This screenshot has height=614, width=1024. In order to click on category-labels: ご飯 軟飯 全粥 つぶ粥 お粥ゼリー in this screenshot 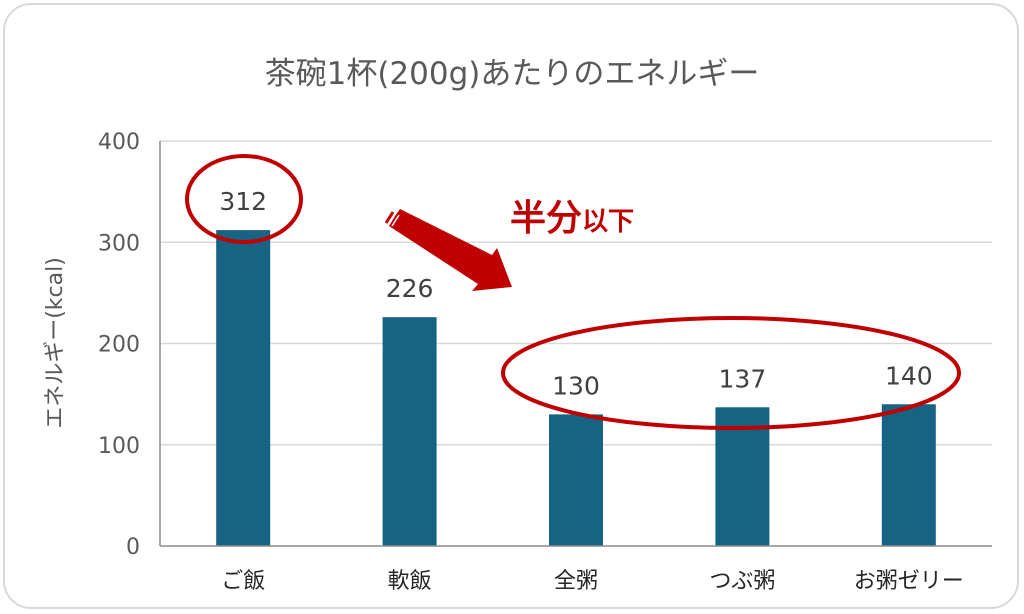, I will do `click(592, 581)`.